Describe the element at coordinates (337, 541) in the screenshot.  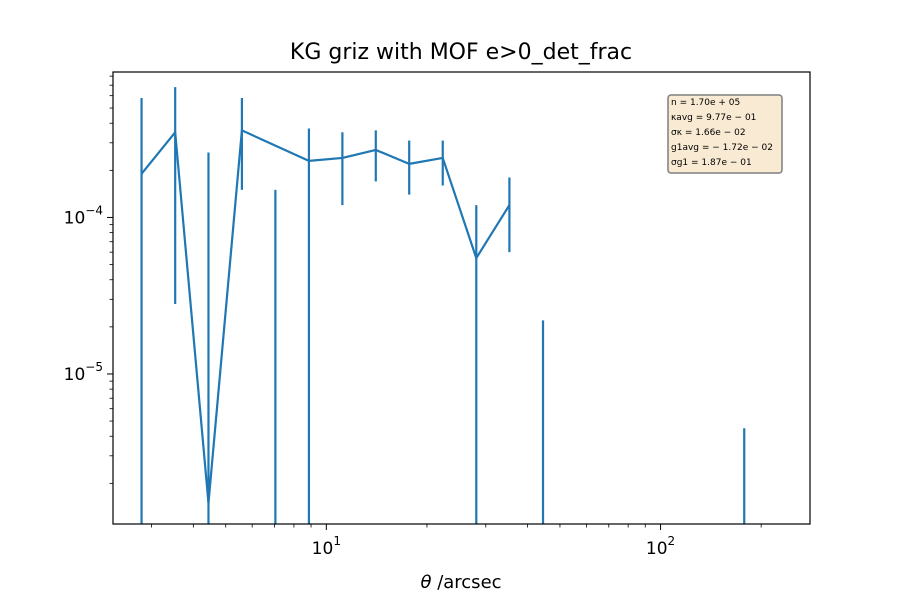
I see `x-tick-label-exponent: 1` at that location.